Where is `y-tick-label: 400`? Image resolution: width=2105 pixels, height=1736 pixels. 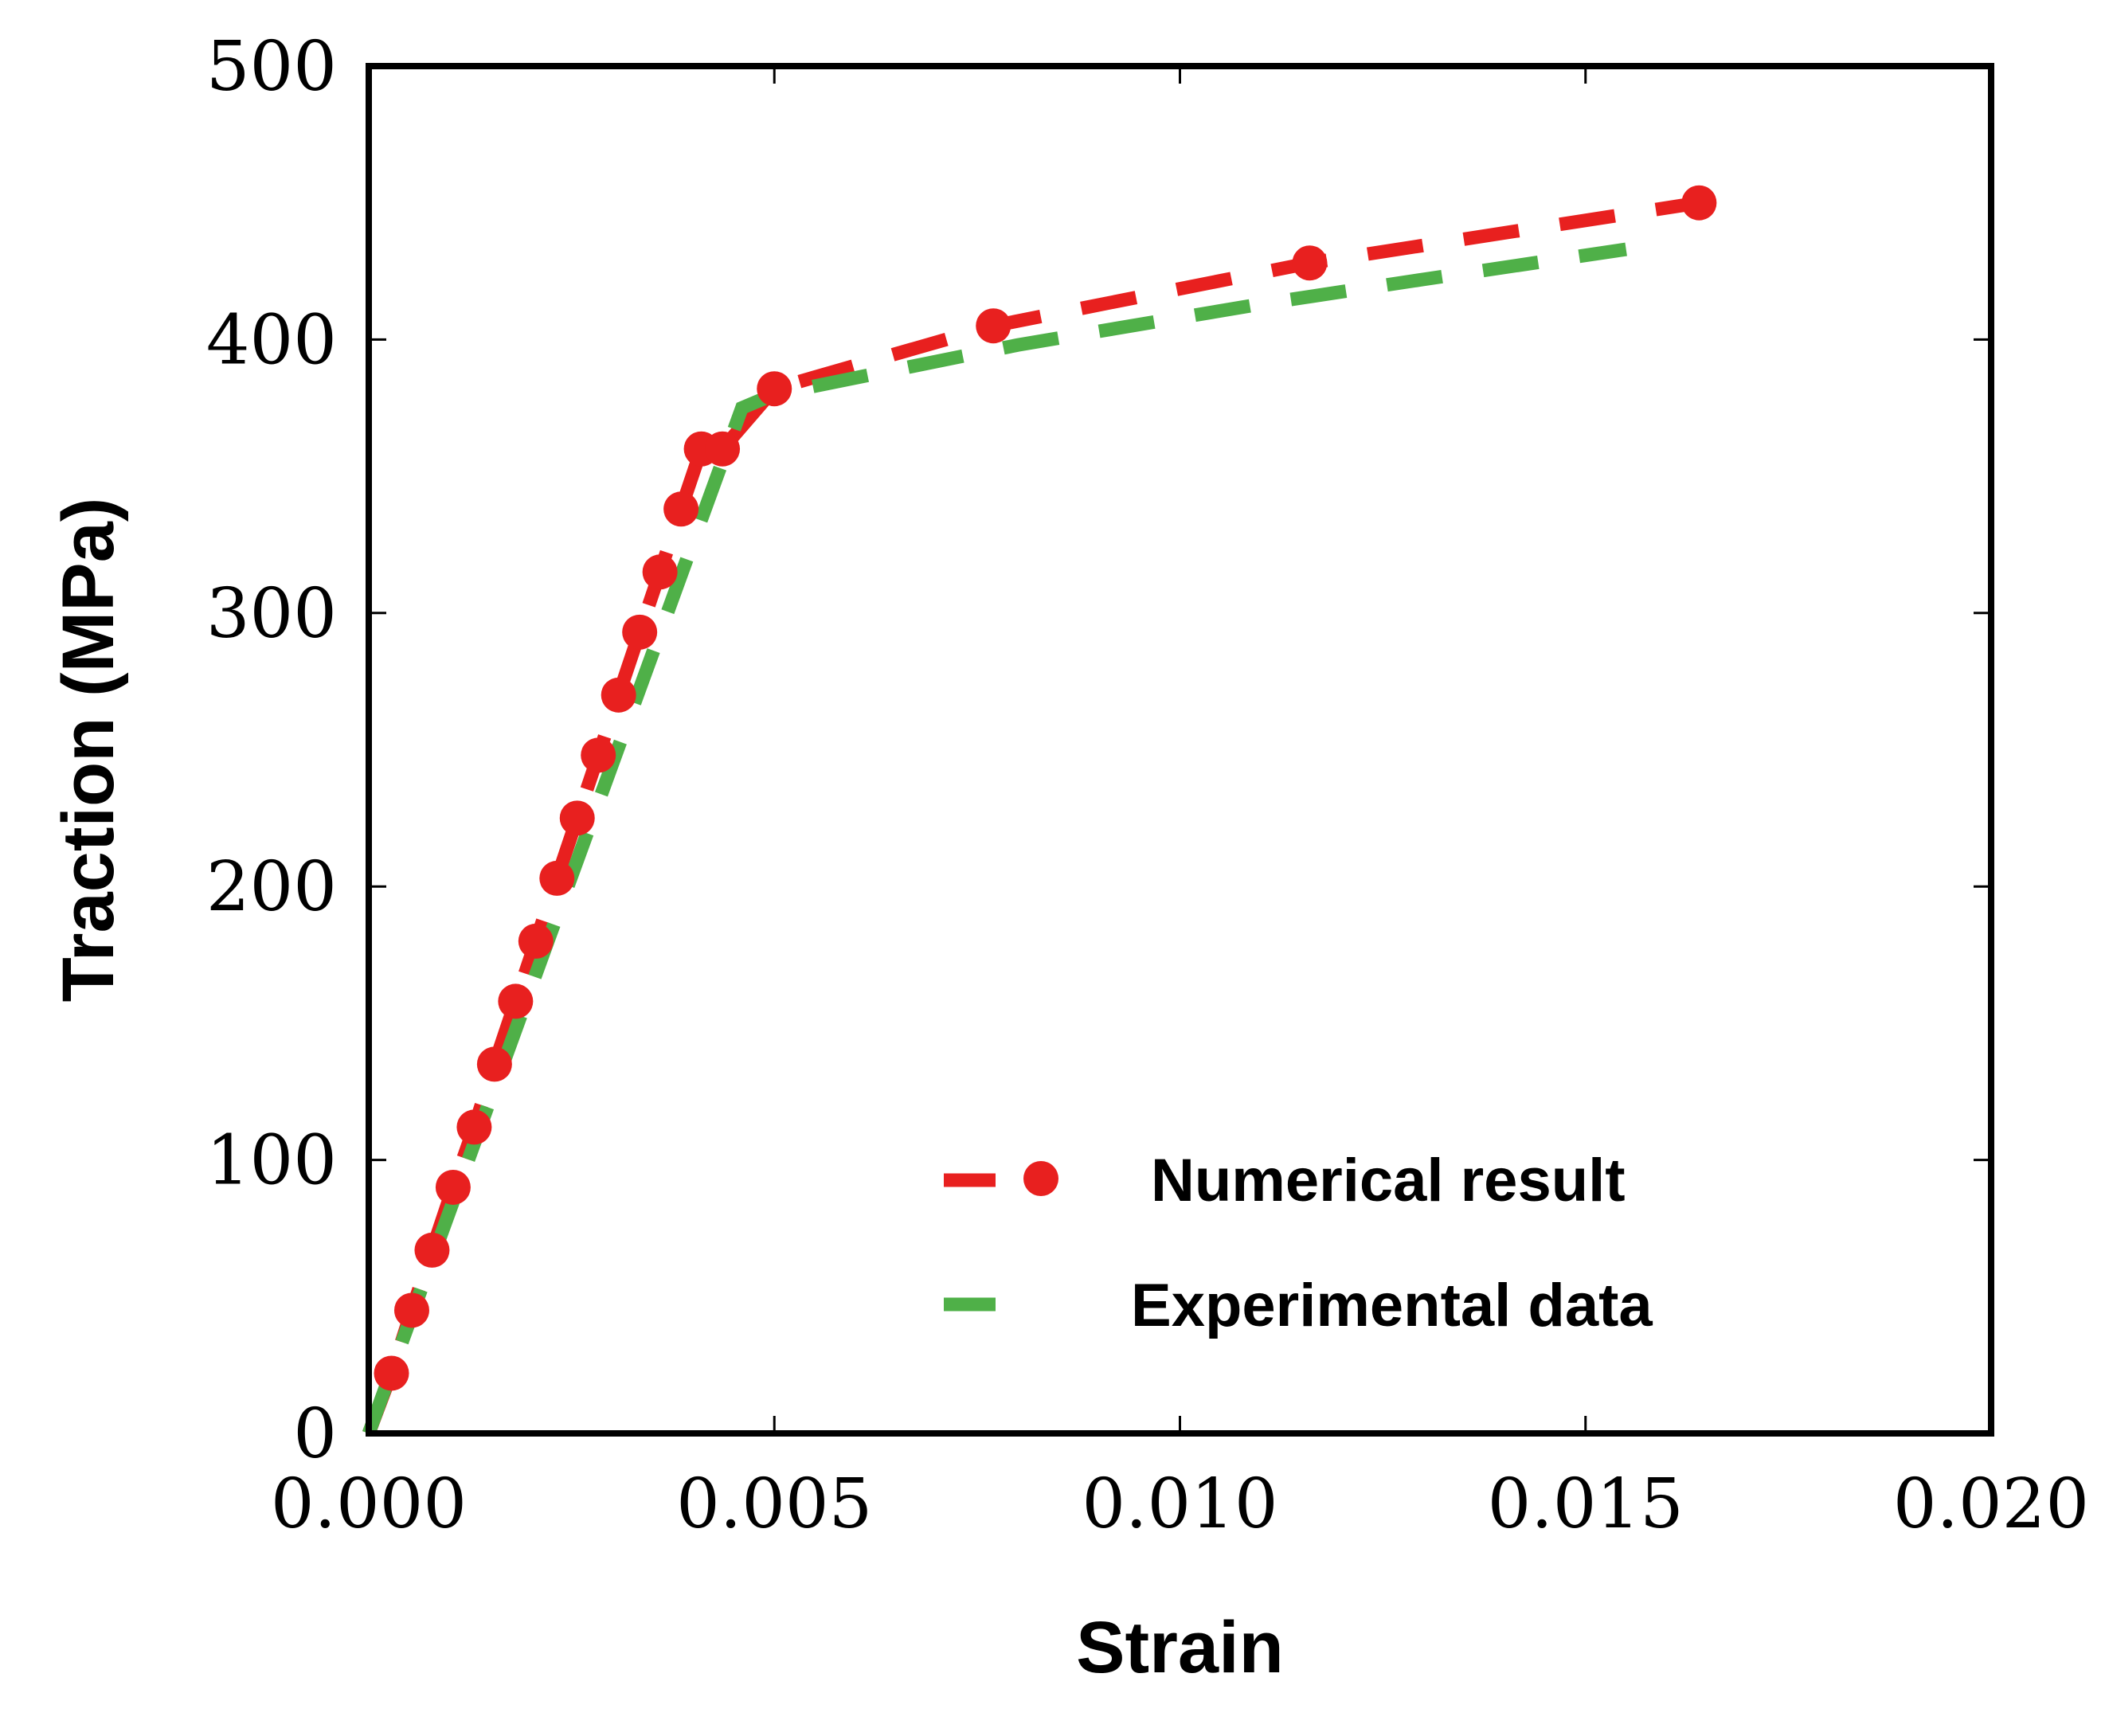
y-tick-label: 400 is located at coordinates (271, 340).